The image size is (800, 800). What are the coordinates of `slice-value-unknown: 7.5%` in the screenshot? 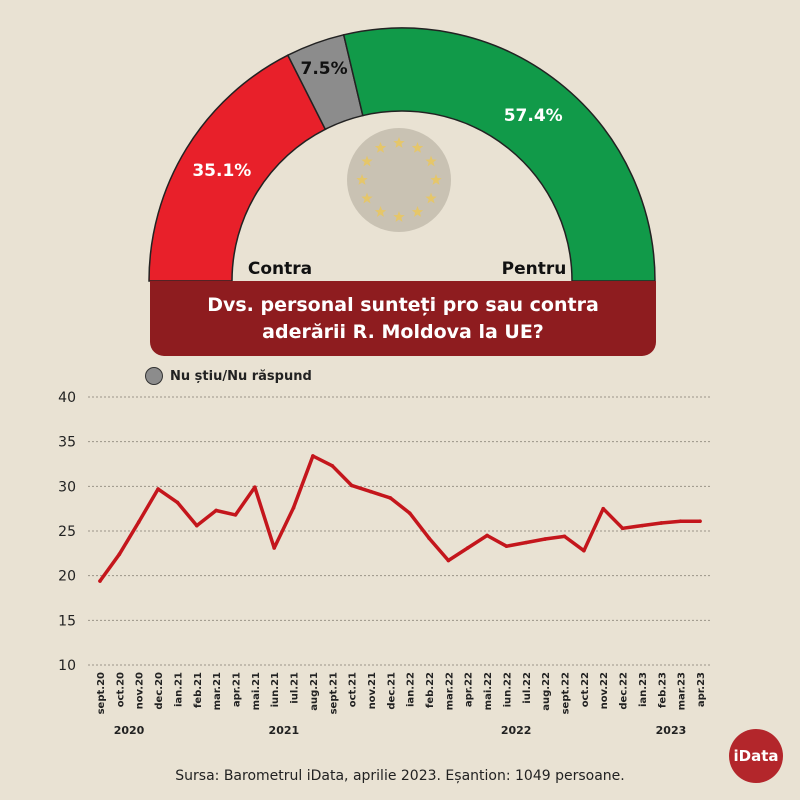 It's located at (324, 69).